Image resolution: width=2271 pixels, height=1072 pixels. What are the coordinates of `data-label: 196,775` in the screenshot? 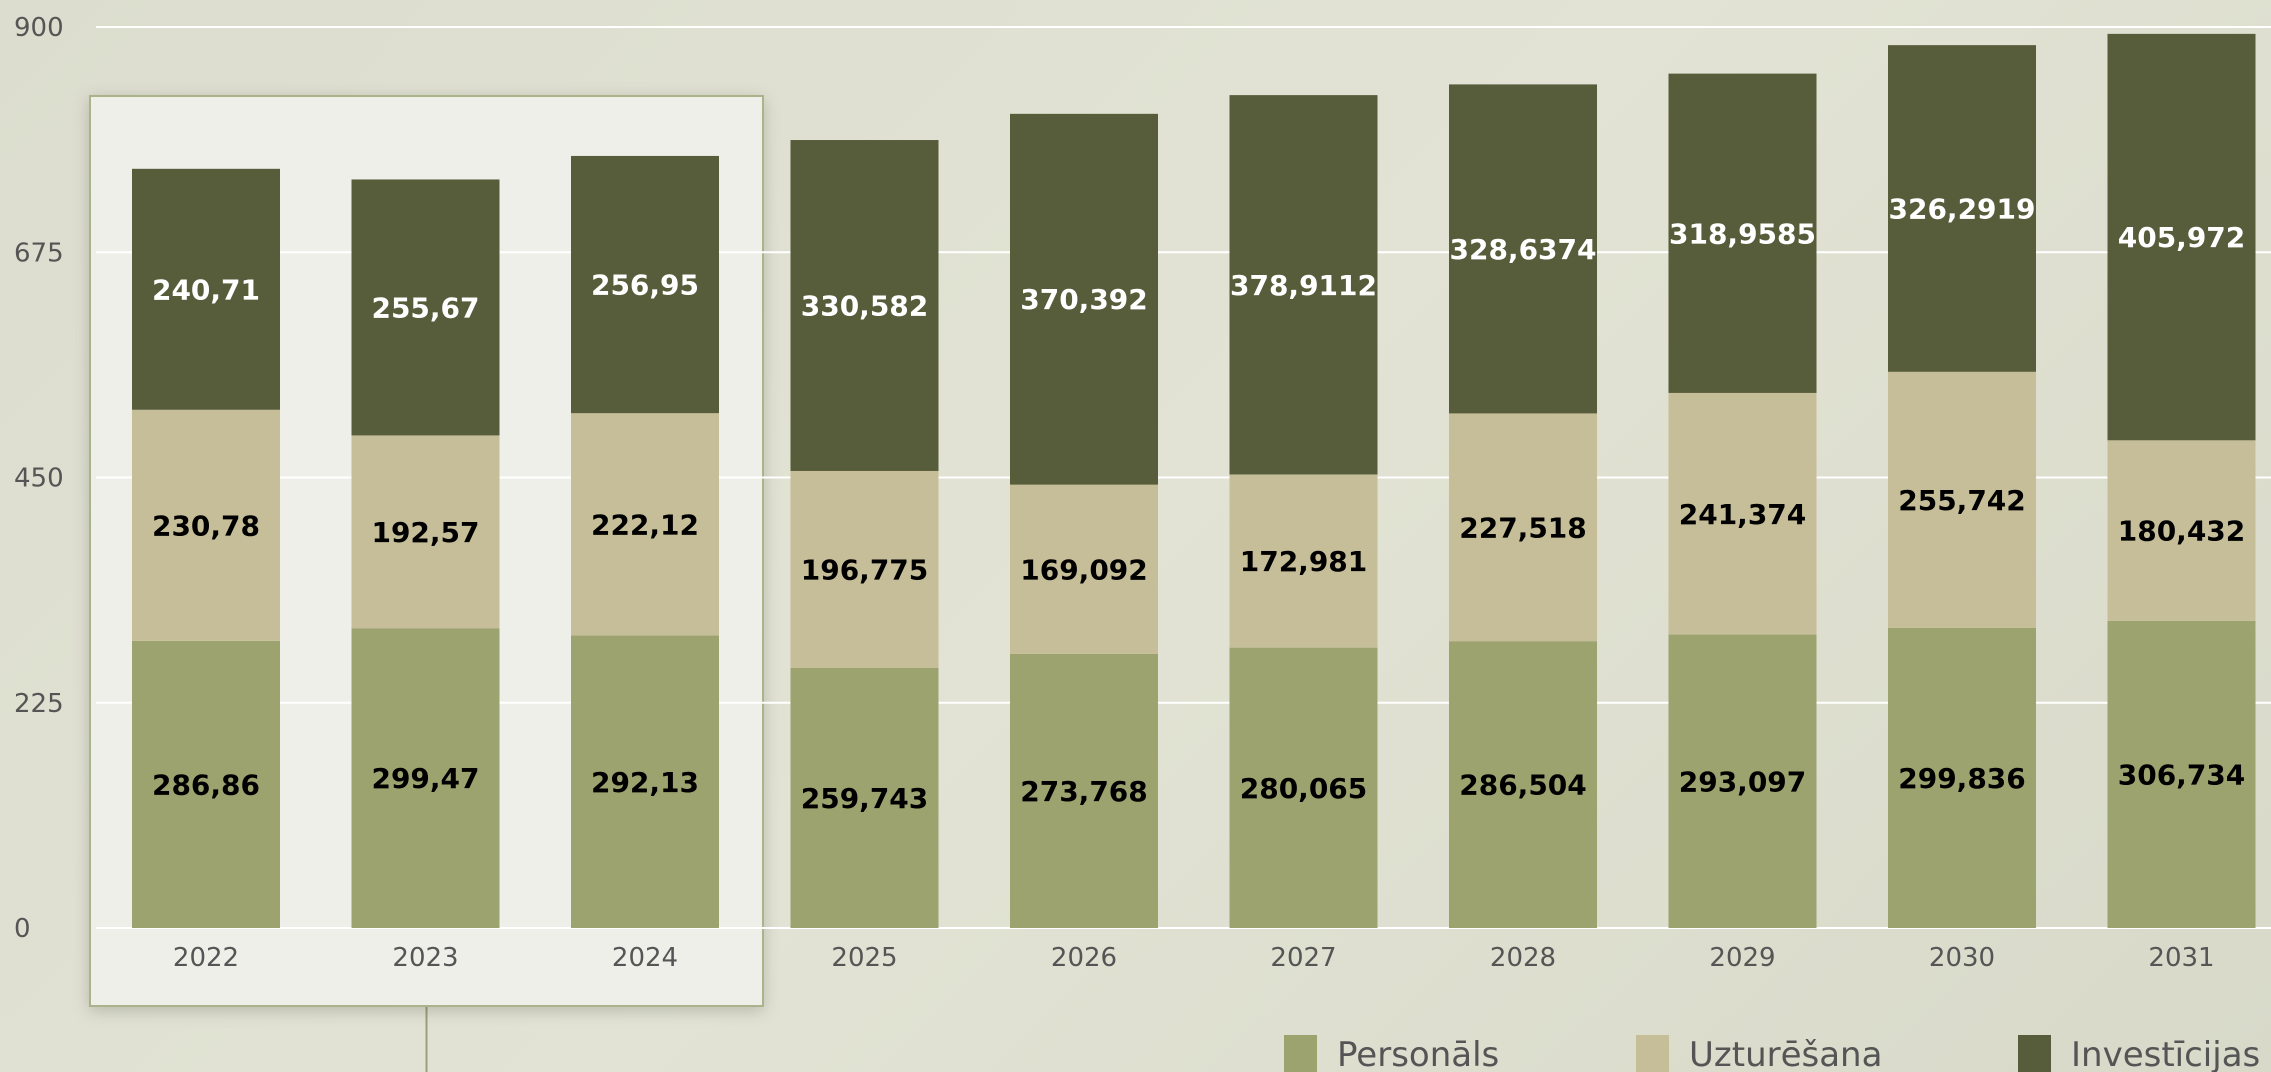 It's located at (865, 569).